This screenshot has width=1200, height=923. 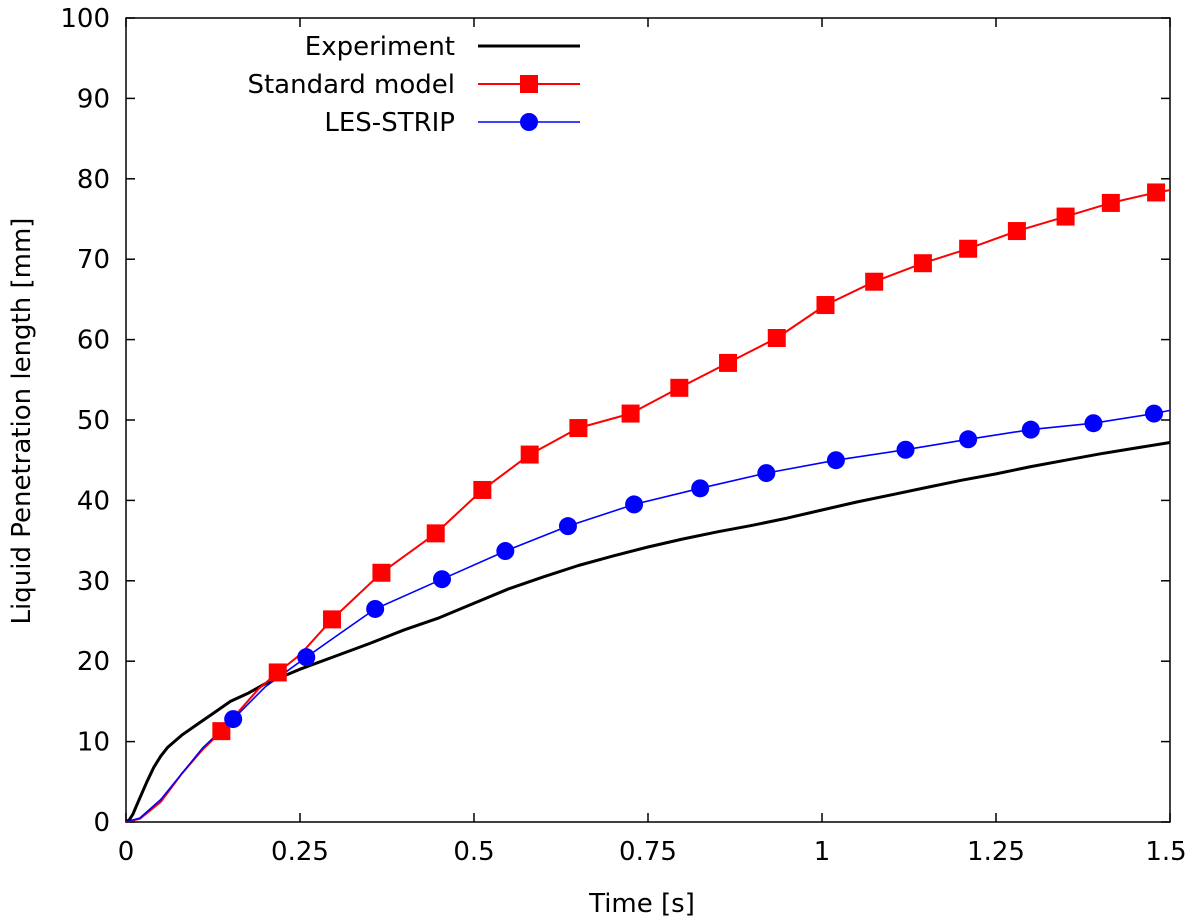 What do you see at coordinates (101, 823) in the screenshot?
I see `y-tick-label: 0` at bounding box center [101, 823].